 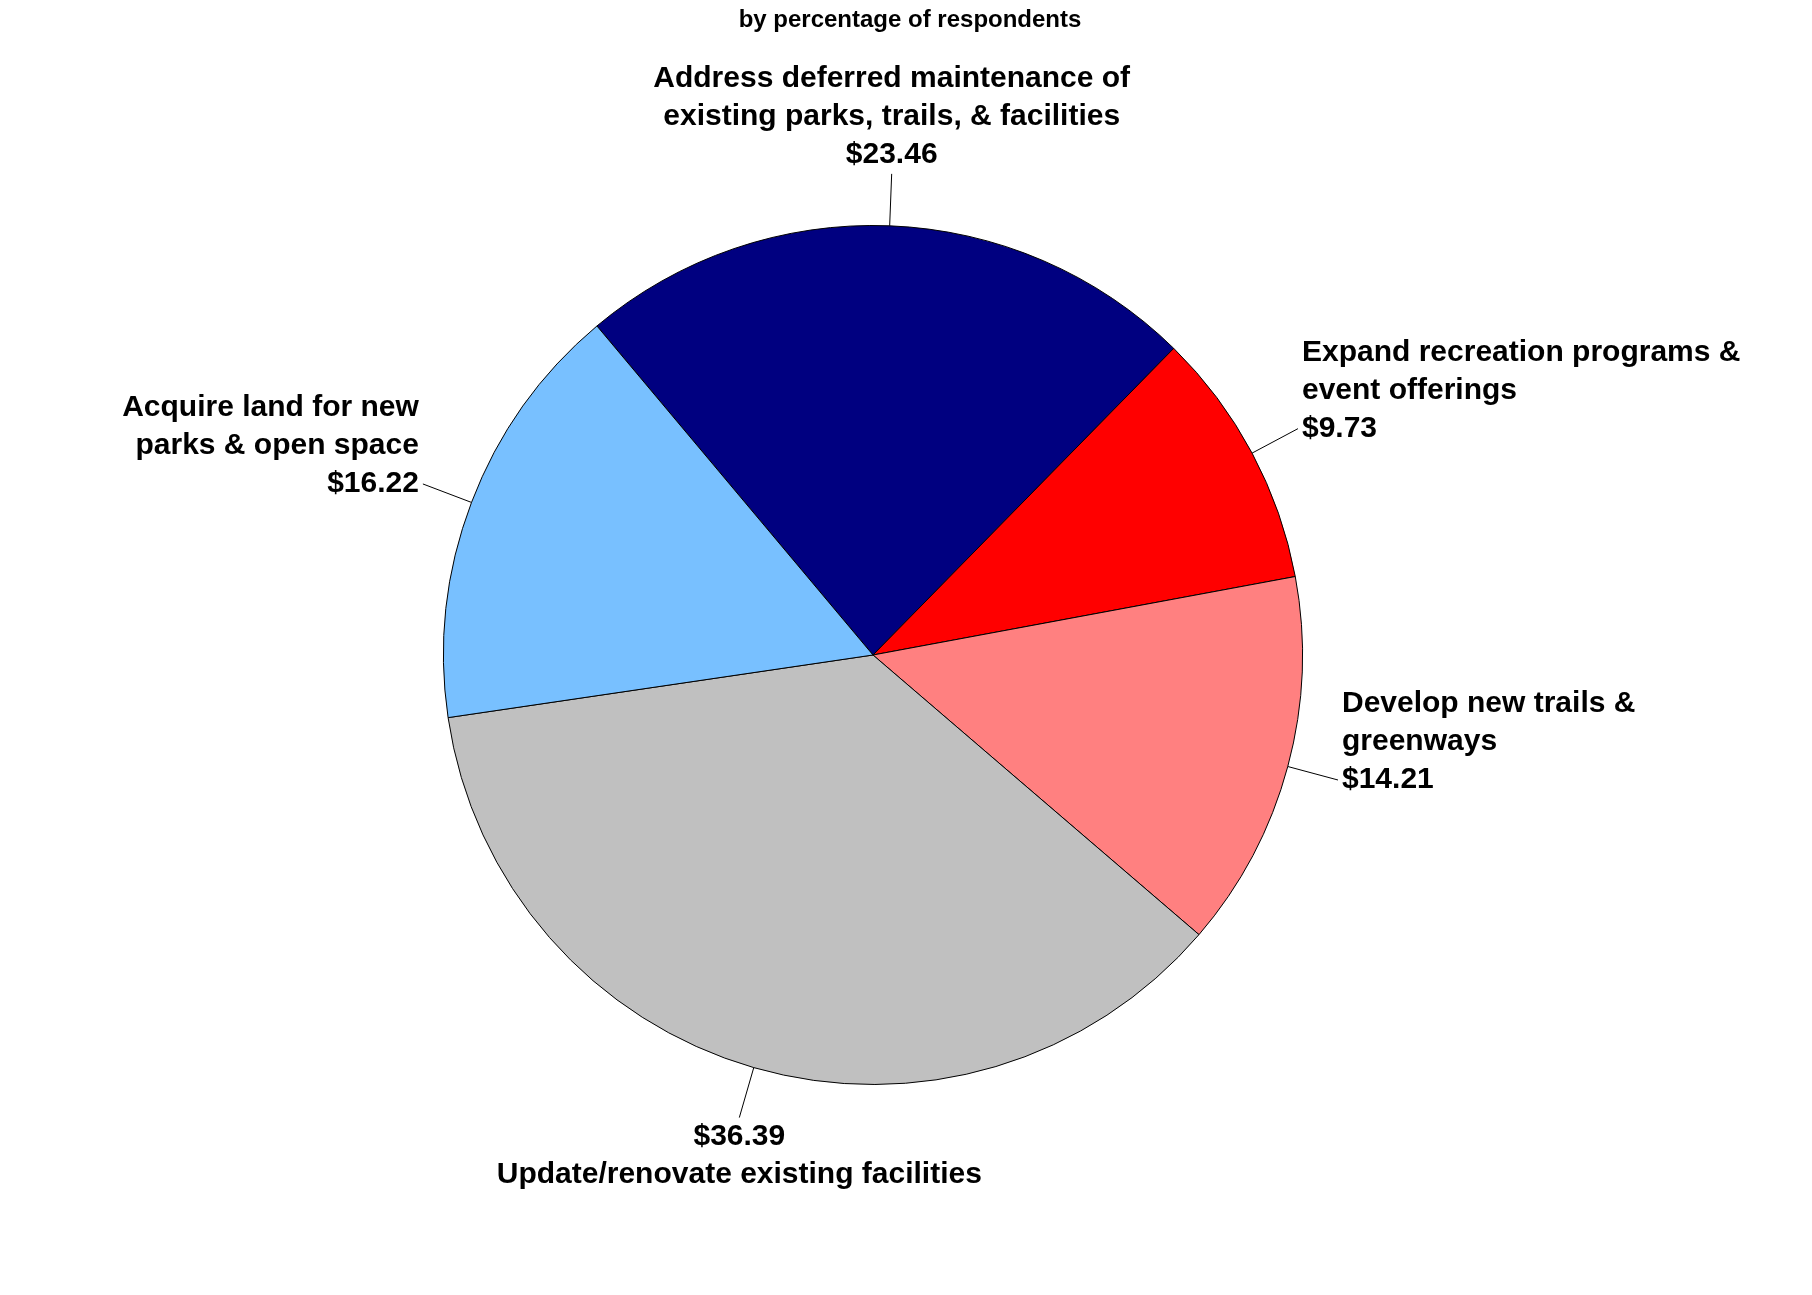 I want to click on data-label: $23.46, so click(x=891, y=153).